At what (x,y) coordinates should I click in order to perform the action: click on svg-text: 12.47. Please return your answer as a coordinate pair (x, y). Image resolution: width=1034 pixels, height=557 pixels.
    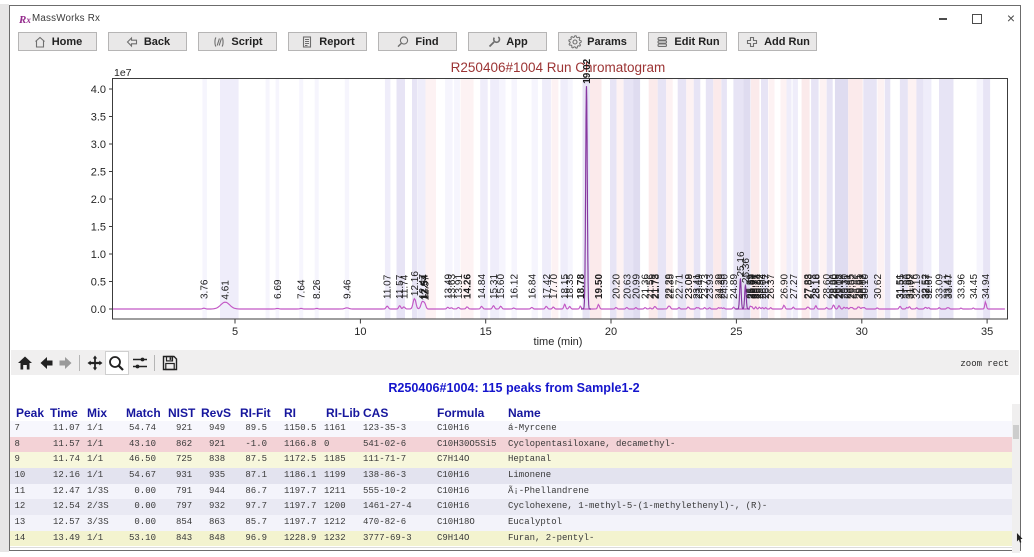
    Looking at the image, I should click on (423, 286).